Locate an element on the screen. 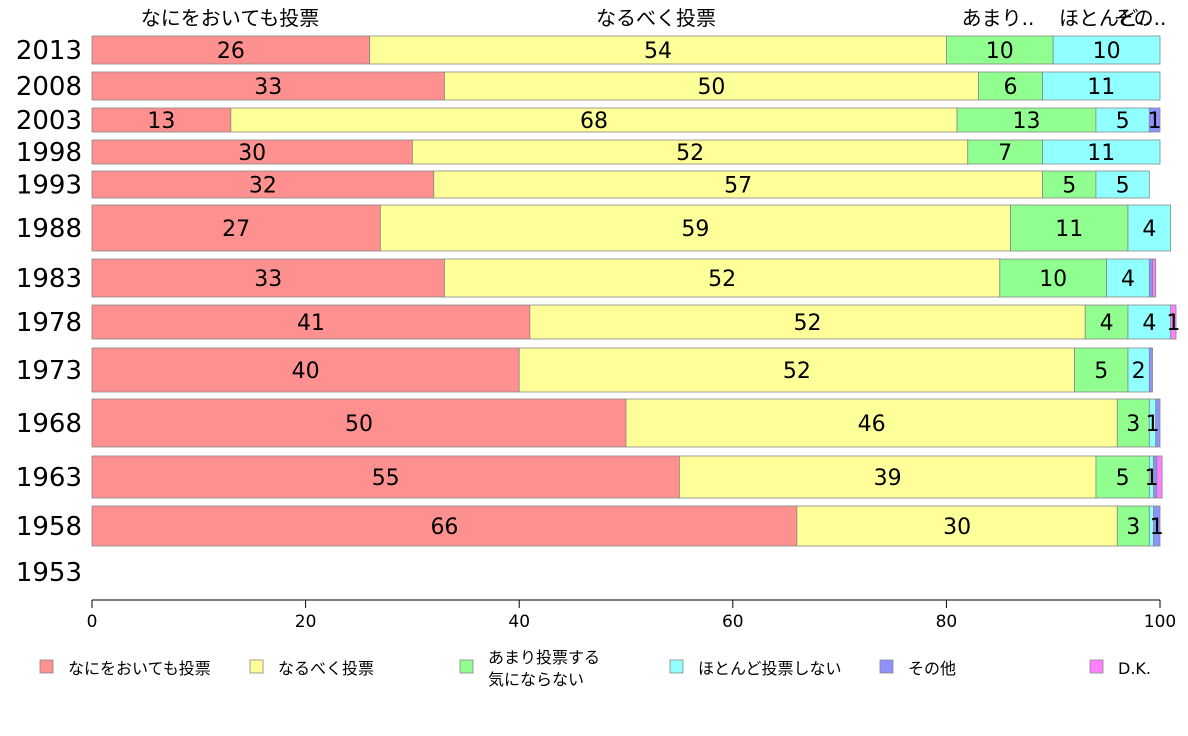 This screenshot has height=736, width=1188. top-label: その.. is located at coordinates (1140, 18).